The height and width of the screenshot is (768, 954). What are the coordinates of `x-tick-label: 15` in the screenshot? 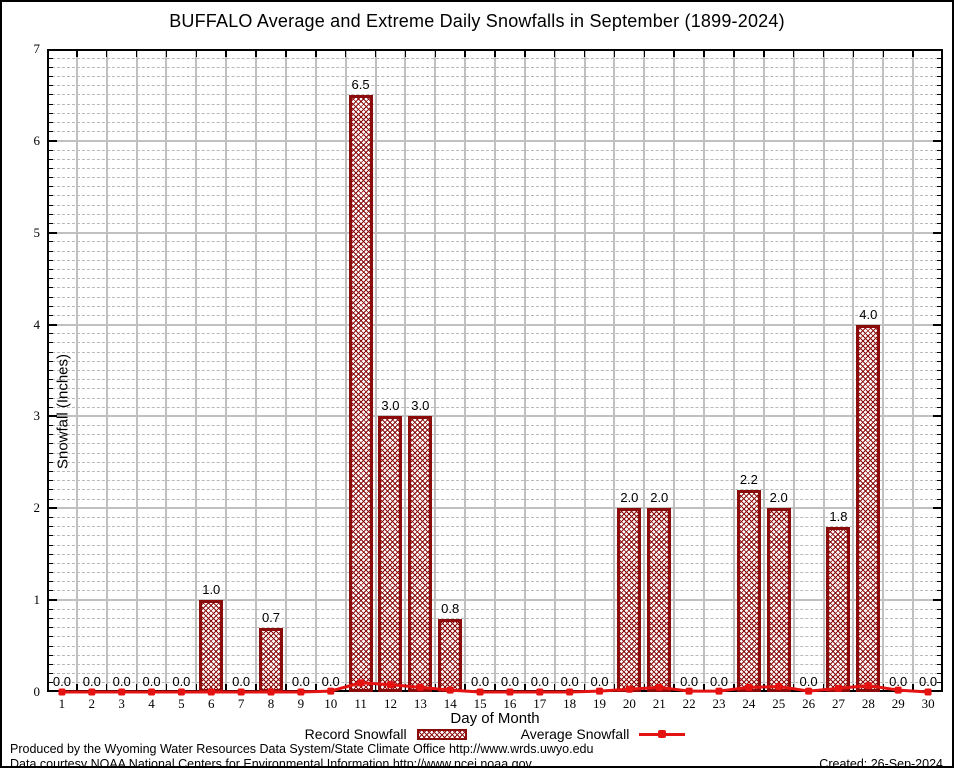 It's located at (480, 703).